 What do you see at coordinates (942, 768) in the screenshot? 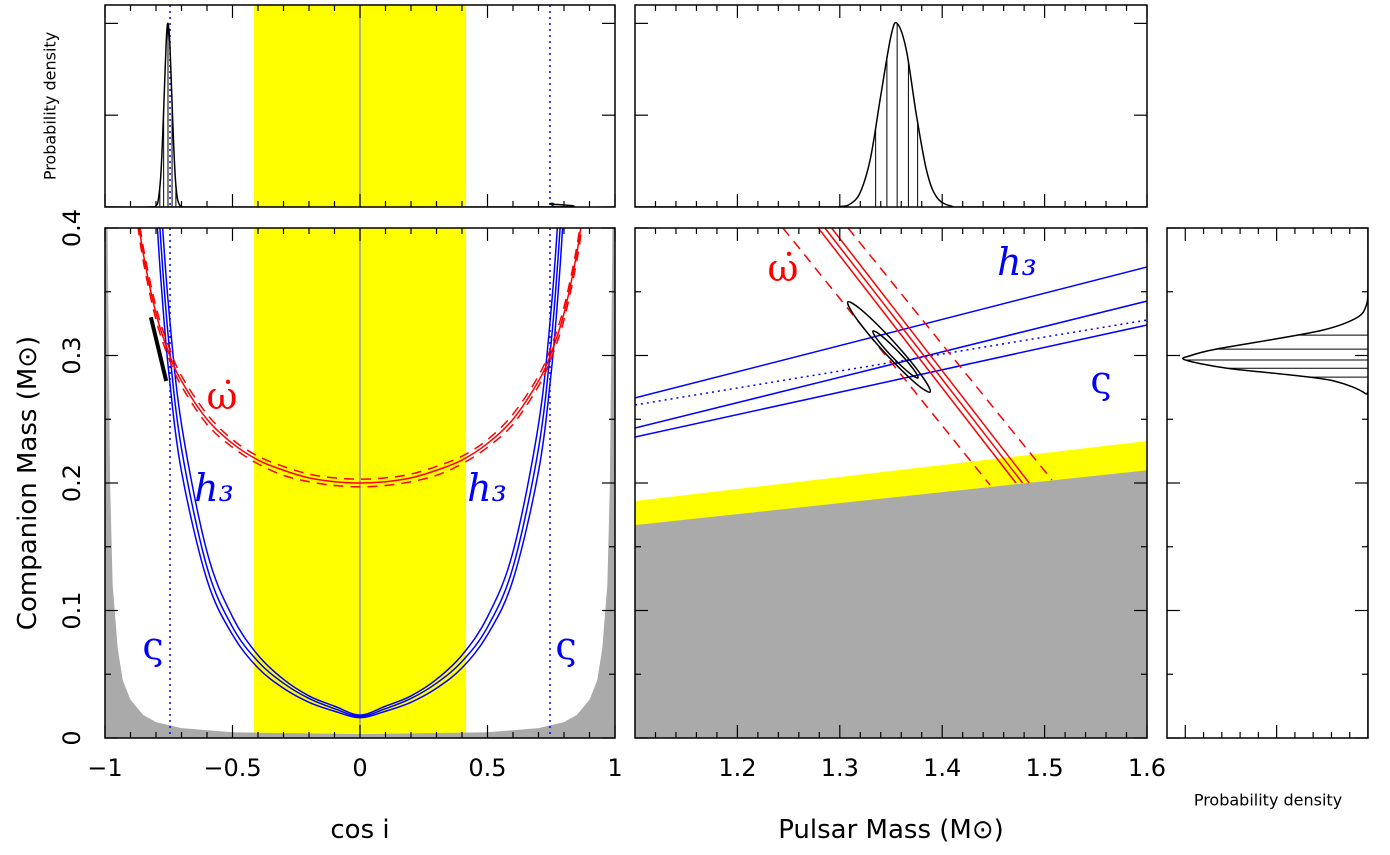
I see `x-tick-label: 1.4` at bounding box center [942, 768].